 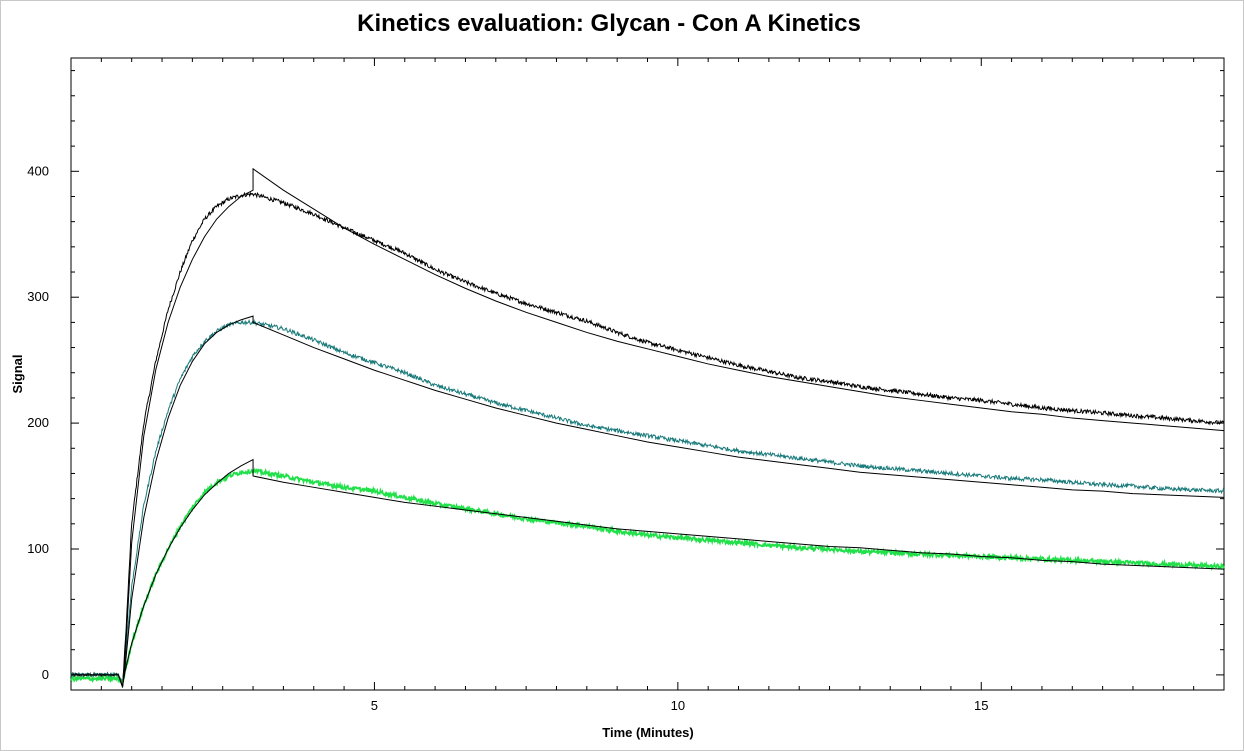 What do you see at coordinates (38, 170) in the screenshot?
I see `y-tick-label: 400` at bounding box center [38, 170].